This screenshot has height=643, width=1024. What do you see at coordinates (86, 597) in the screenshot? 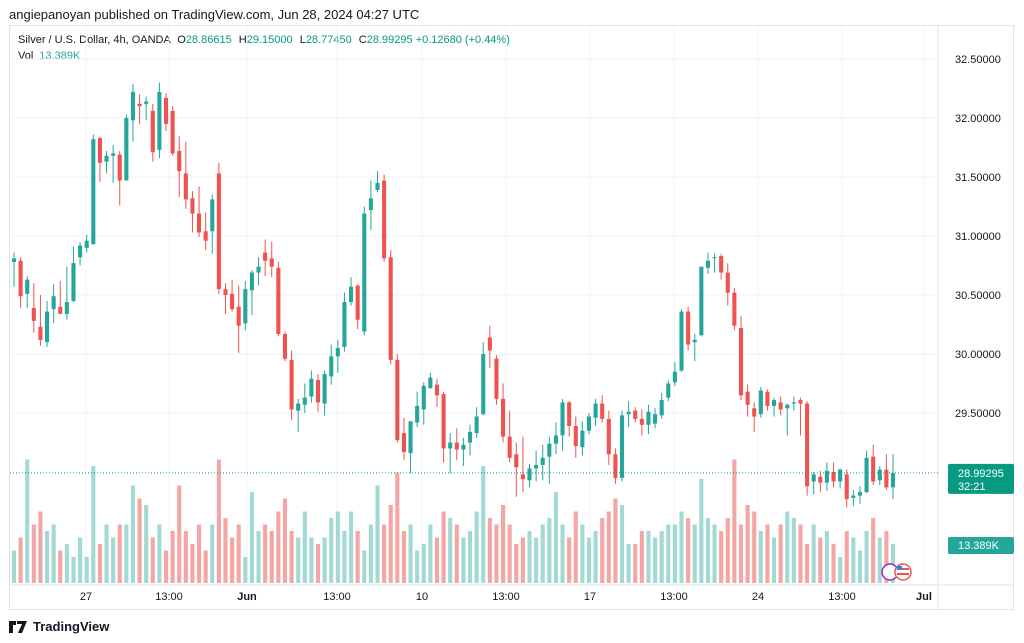
I see `time-tick-label: 27` at bounding box center [86, 597].